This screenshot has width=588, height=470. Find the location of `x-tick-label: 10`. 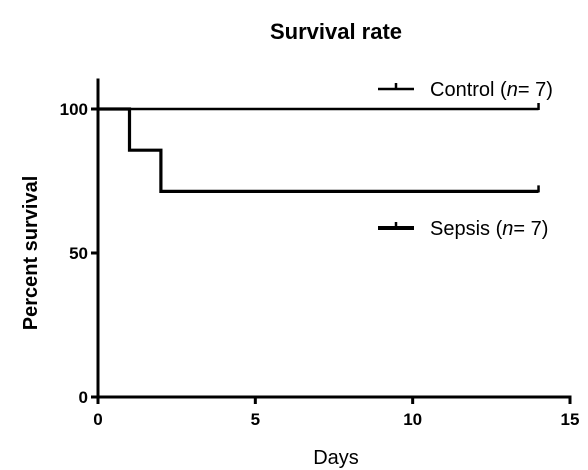

x-tick-label: 10 is located at coordinates (412, 419).